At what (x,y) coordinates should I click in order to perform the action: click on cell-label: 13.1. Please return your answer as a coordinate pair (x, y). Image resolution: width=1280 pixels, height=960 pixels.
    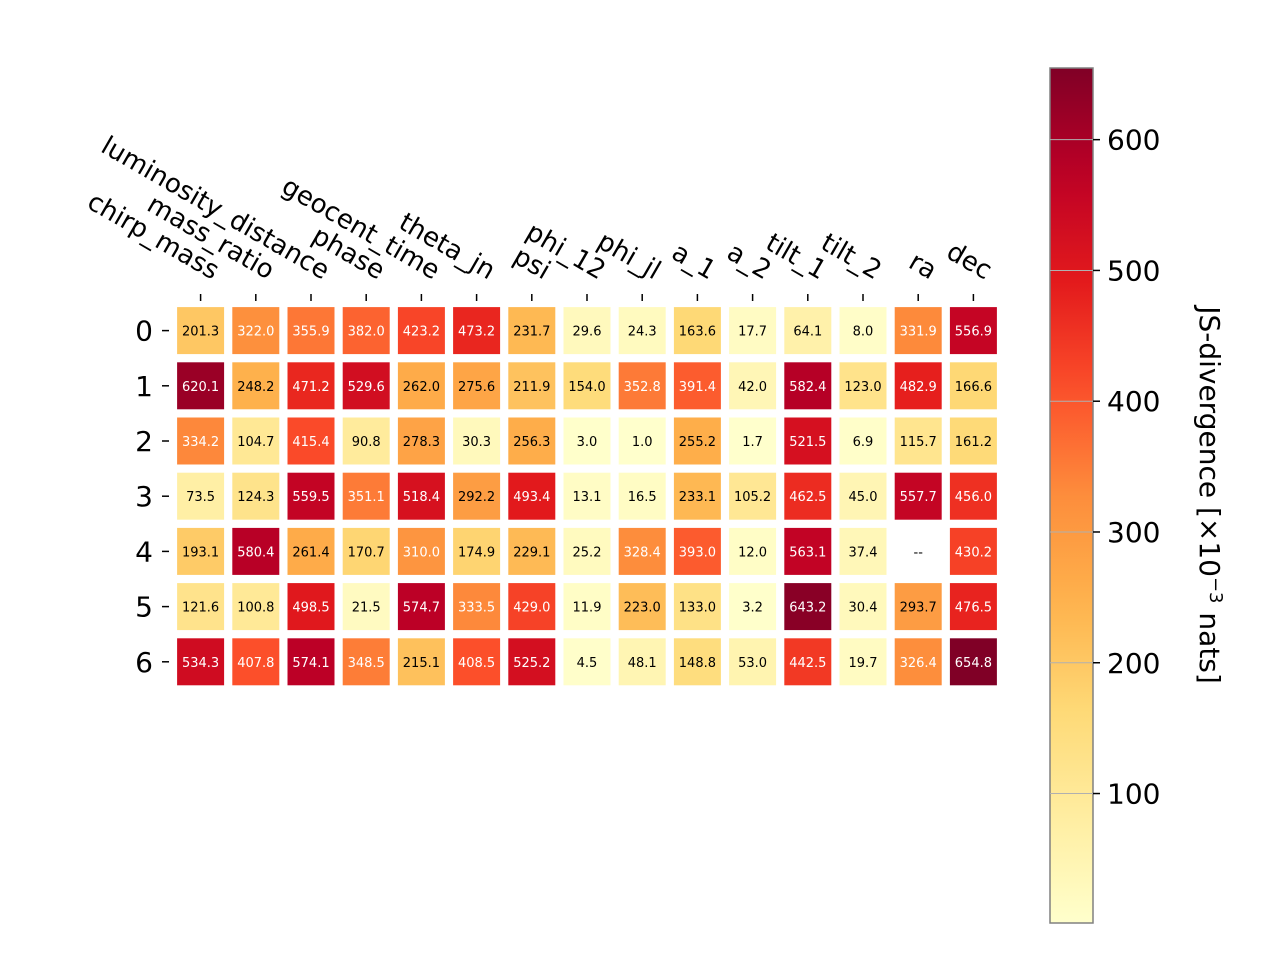
    Looking at the image, I should click on (587, 497).